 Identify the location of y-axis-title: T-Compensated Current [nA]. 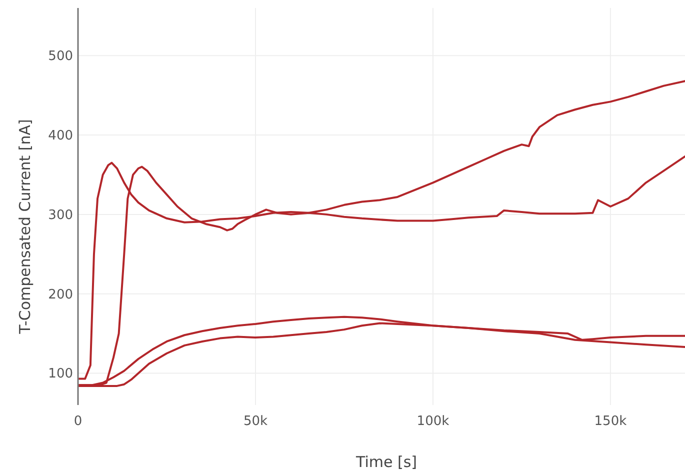
(25, 227).